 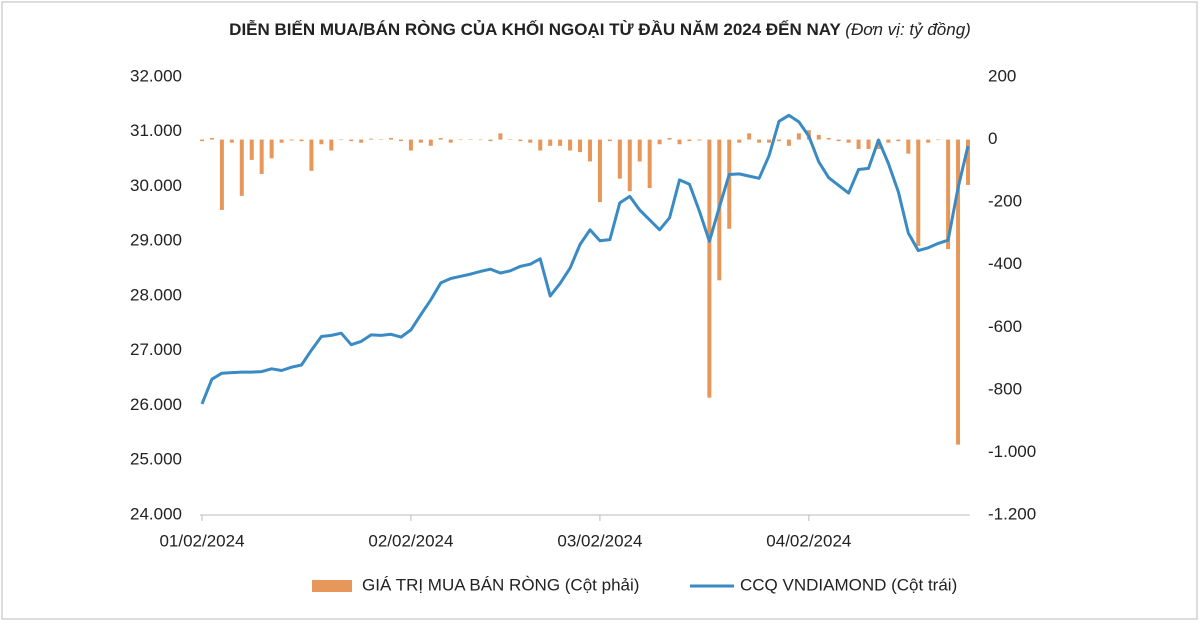 What do you see at coordinates (992, 138) in the screenshot?
I see `y2-tick-label: 0` at bounding box center [992, 138].